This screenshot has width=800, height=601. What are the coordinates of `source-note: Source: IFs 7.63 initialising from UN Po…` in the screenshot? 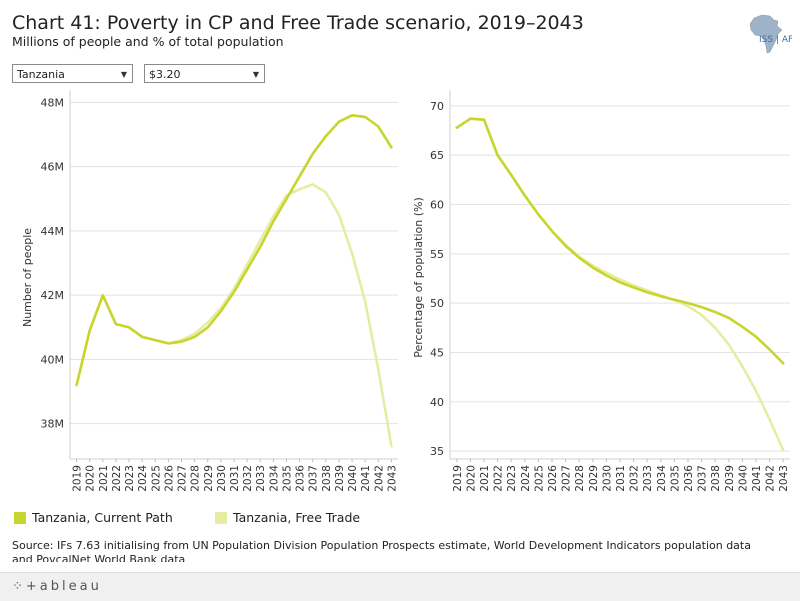 It's located at (381, 550).